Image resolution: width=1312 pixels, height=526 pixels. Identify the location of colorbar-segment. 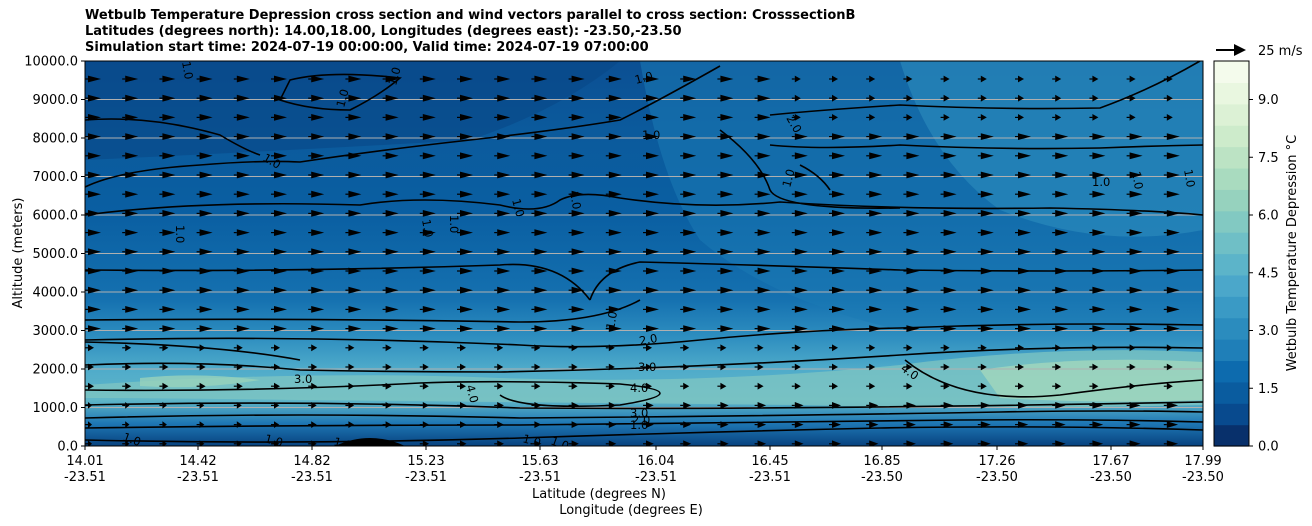
(1231, 243).